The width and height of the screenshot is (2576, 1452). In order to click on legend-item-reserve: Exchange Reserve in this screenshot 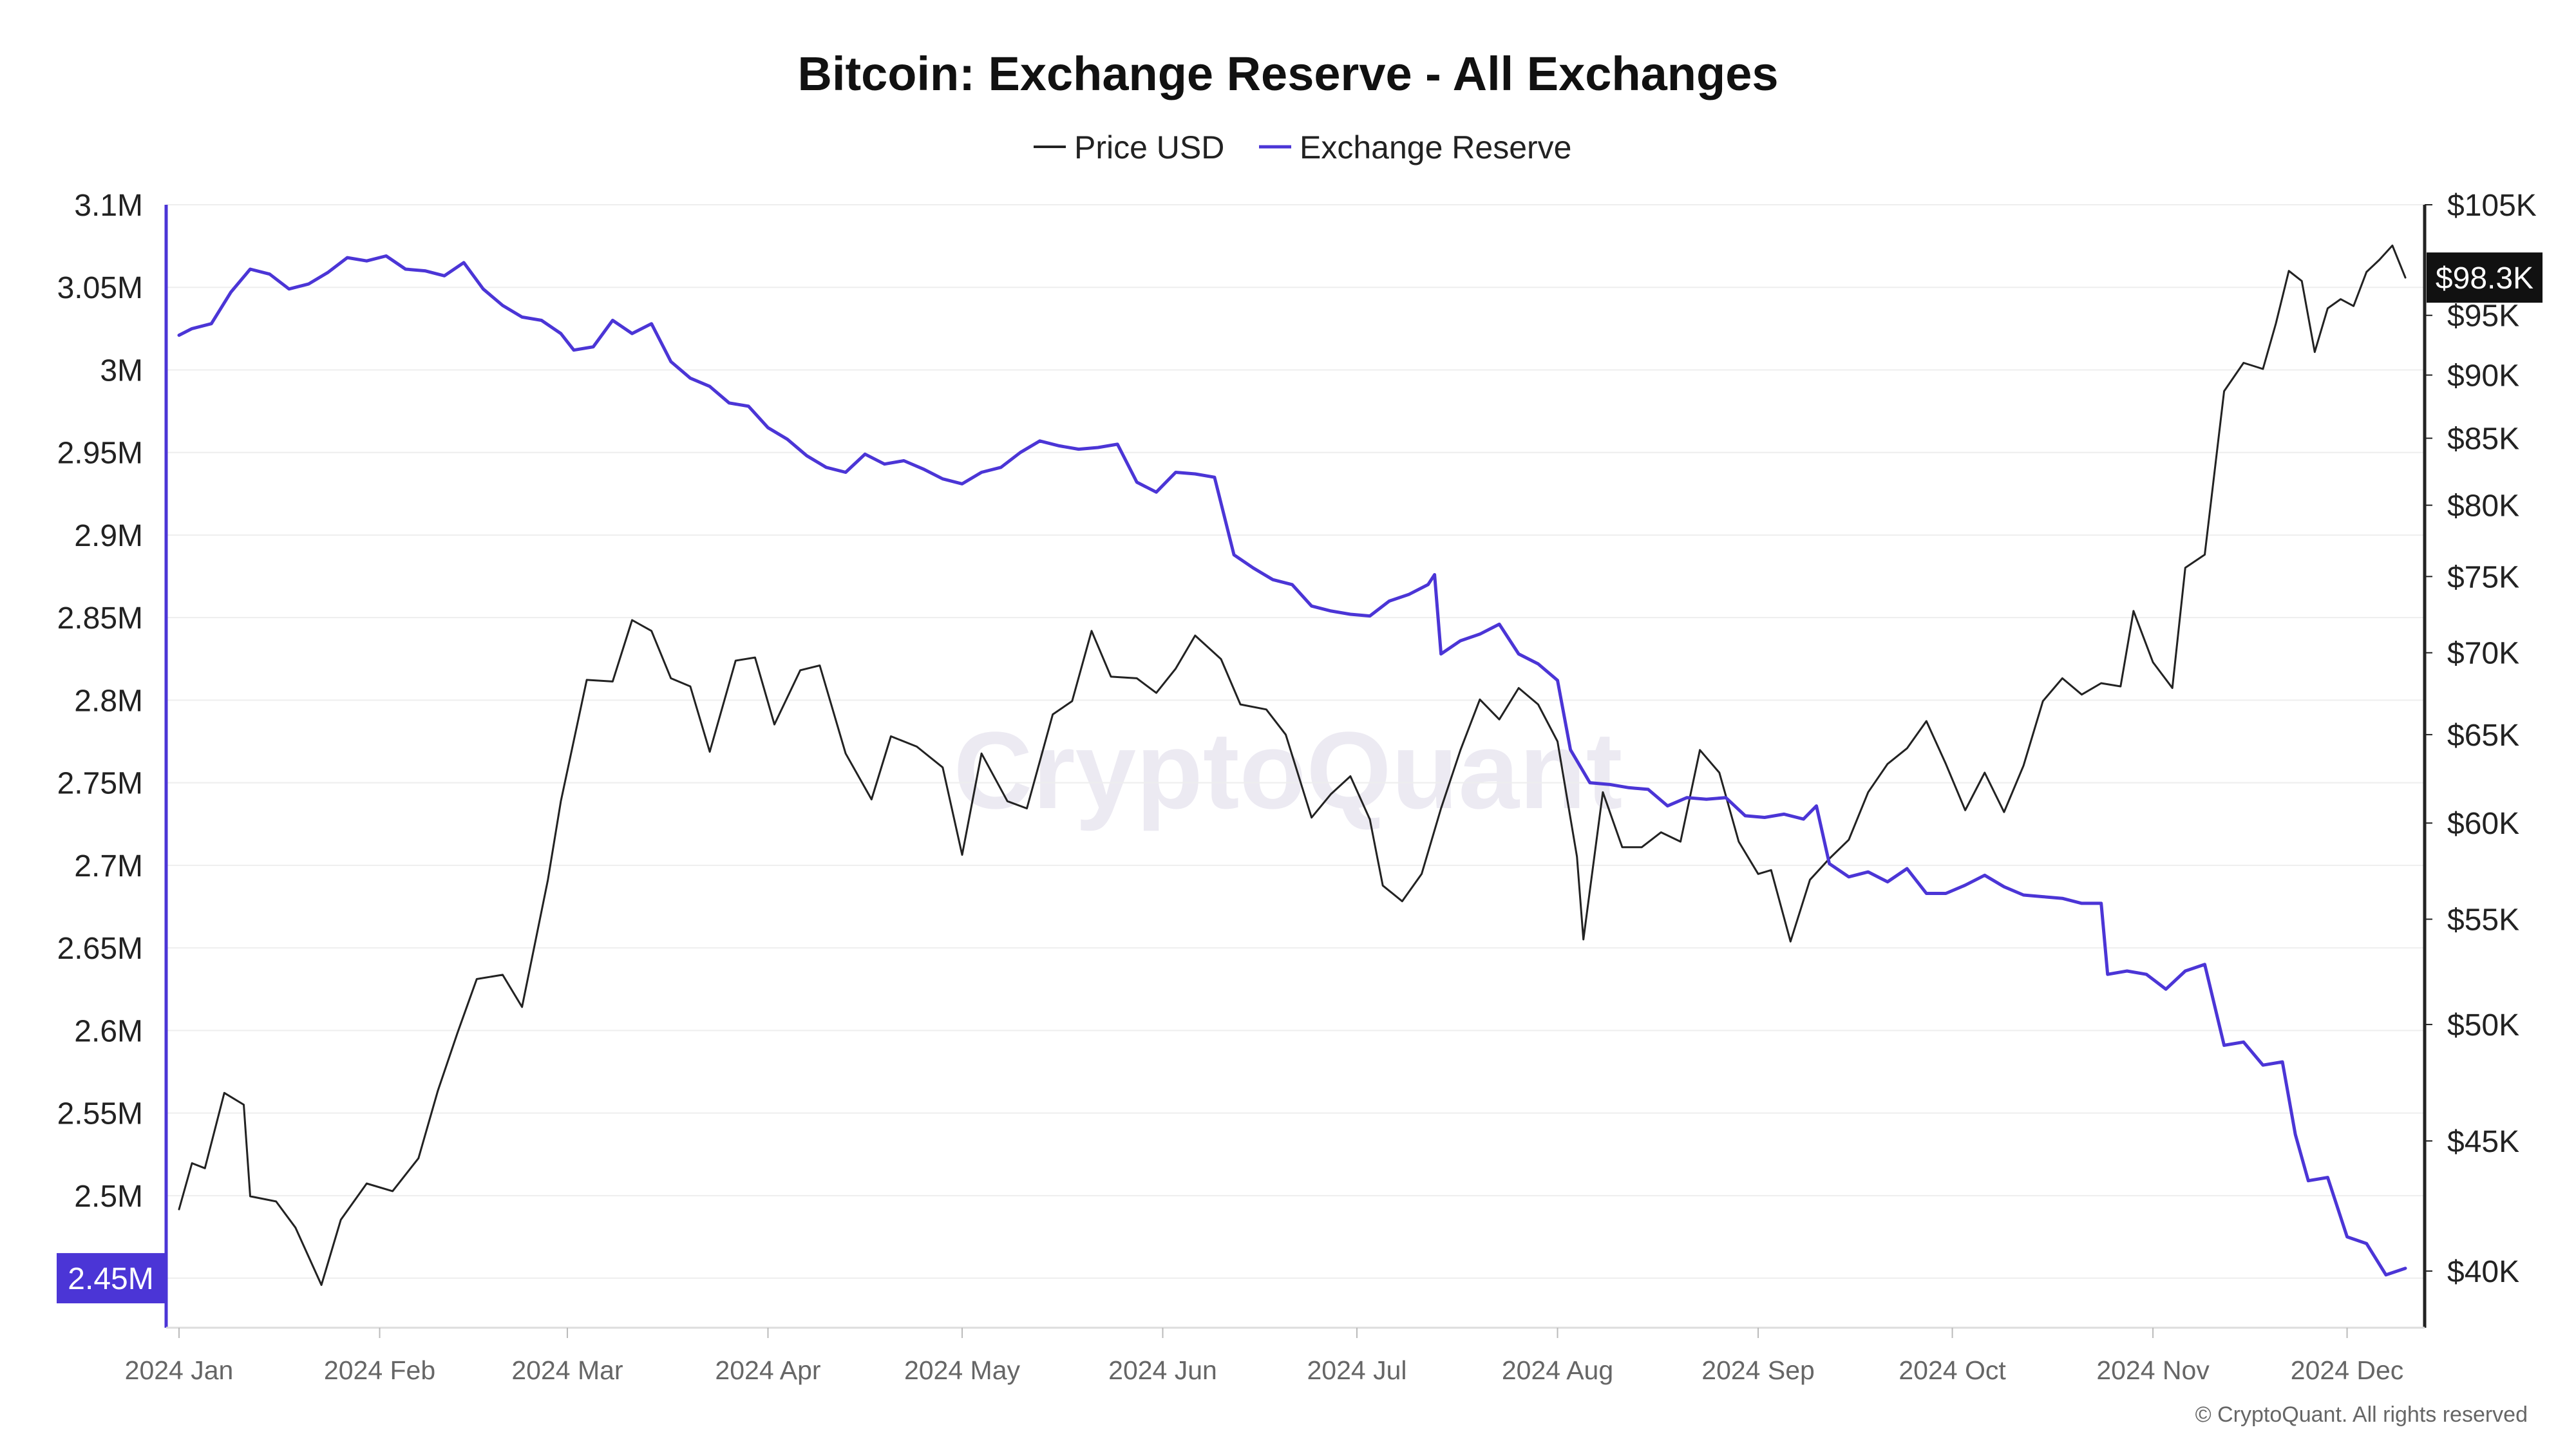, I will do `click(1415, 147)`.